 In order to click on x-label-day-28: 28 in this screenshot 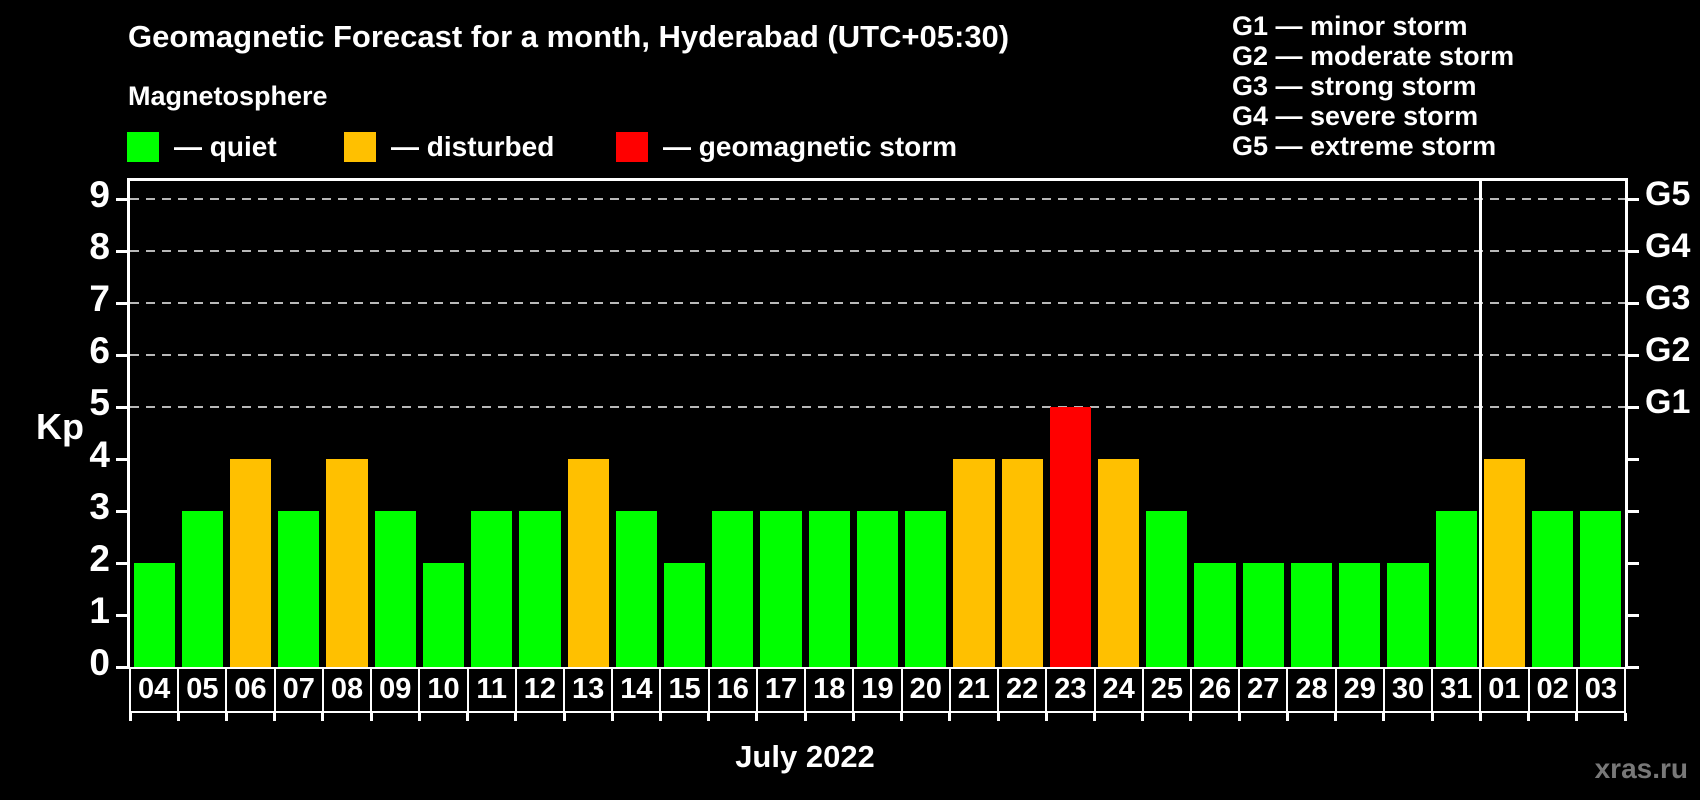, I will do `click(1311, 690)`.